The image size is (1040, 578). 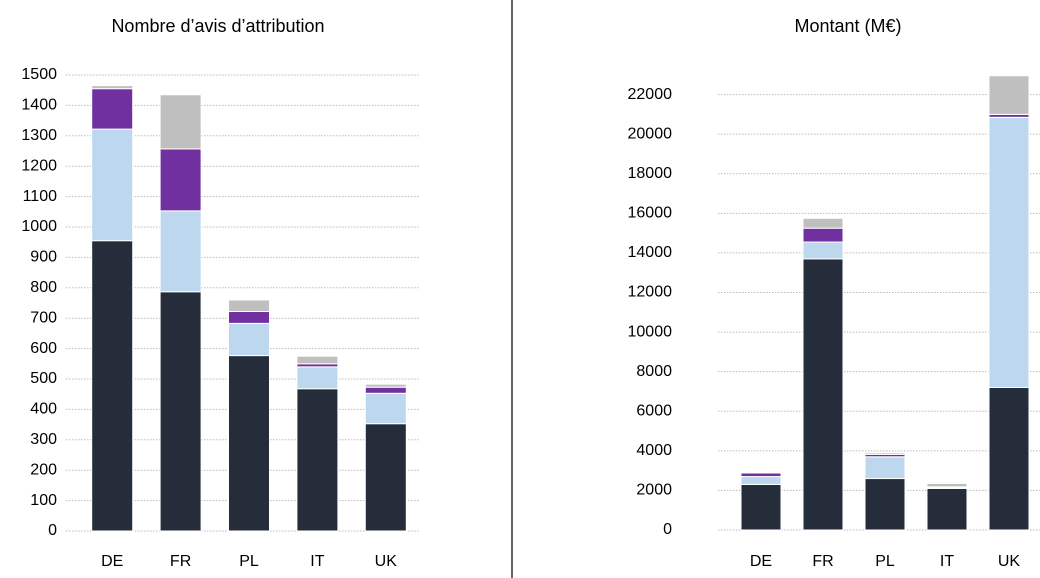 I want to click on y-tick-label: 14000, so click(x=650, y=252).